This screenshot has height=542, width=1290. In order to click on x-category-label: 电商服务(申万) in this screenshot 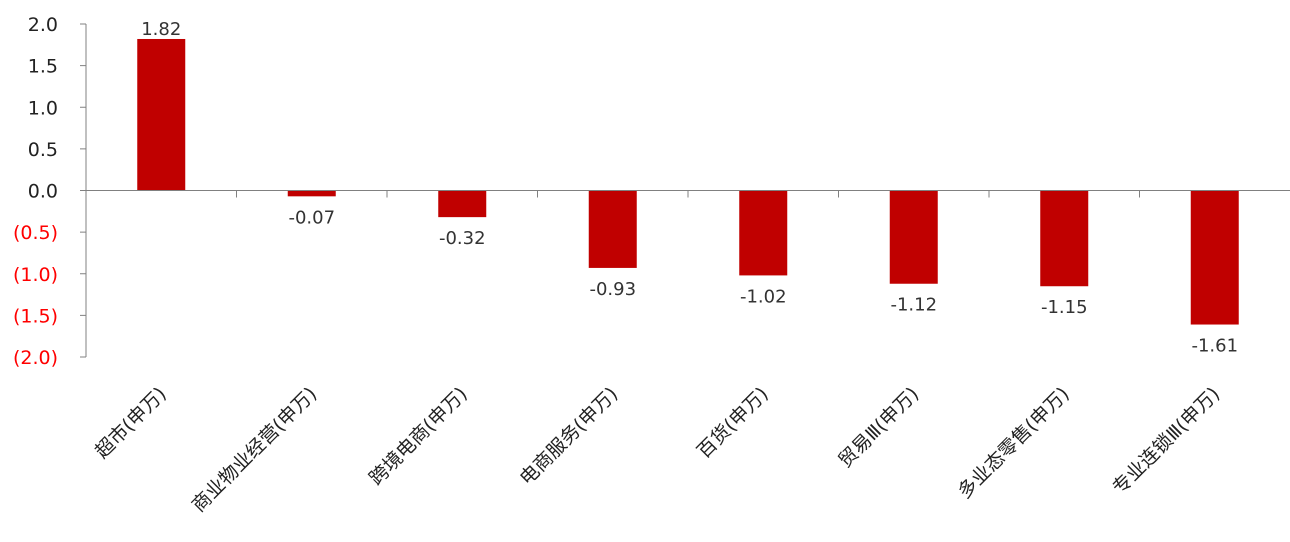, I will do `click(569, 436)`.